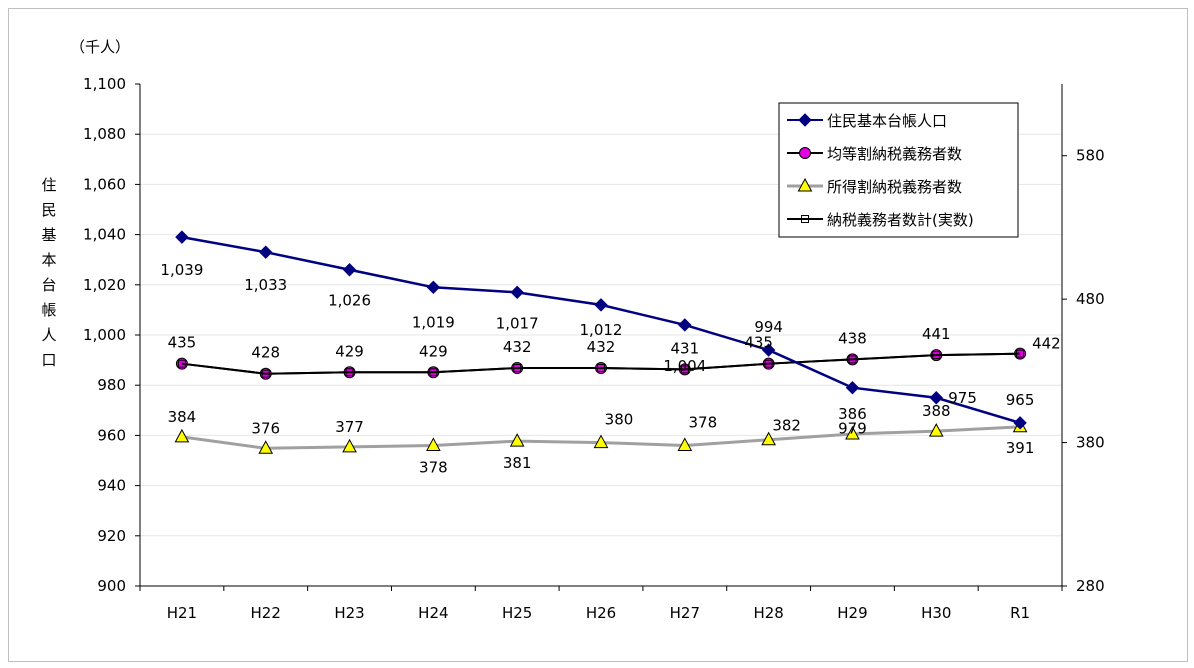 The image size is (1194, 668). Describe the element at coordinates (48, 272) in the screenshot. I see `y-axis-label: 住民基本台帳人口` at that location.